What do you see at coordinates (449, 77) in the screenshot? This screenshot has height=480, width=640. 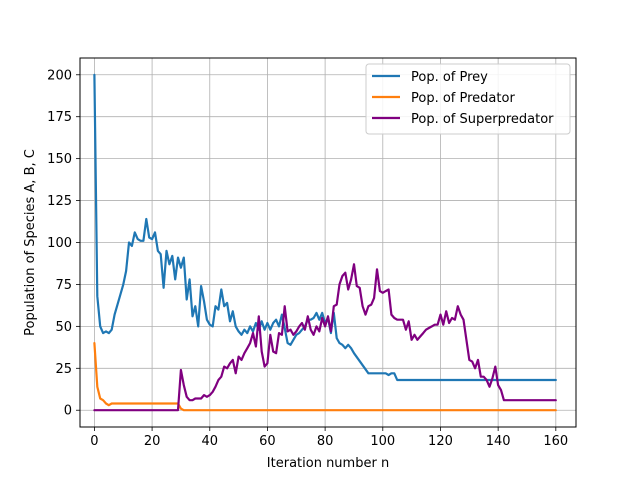 I see `legend-label: Pop. of Prey` at bounding box center [449, 77].